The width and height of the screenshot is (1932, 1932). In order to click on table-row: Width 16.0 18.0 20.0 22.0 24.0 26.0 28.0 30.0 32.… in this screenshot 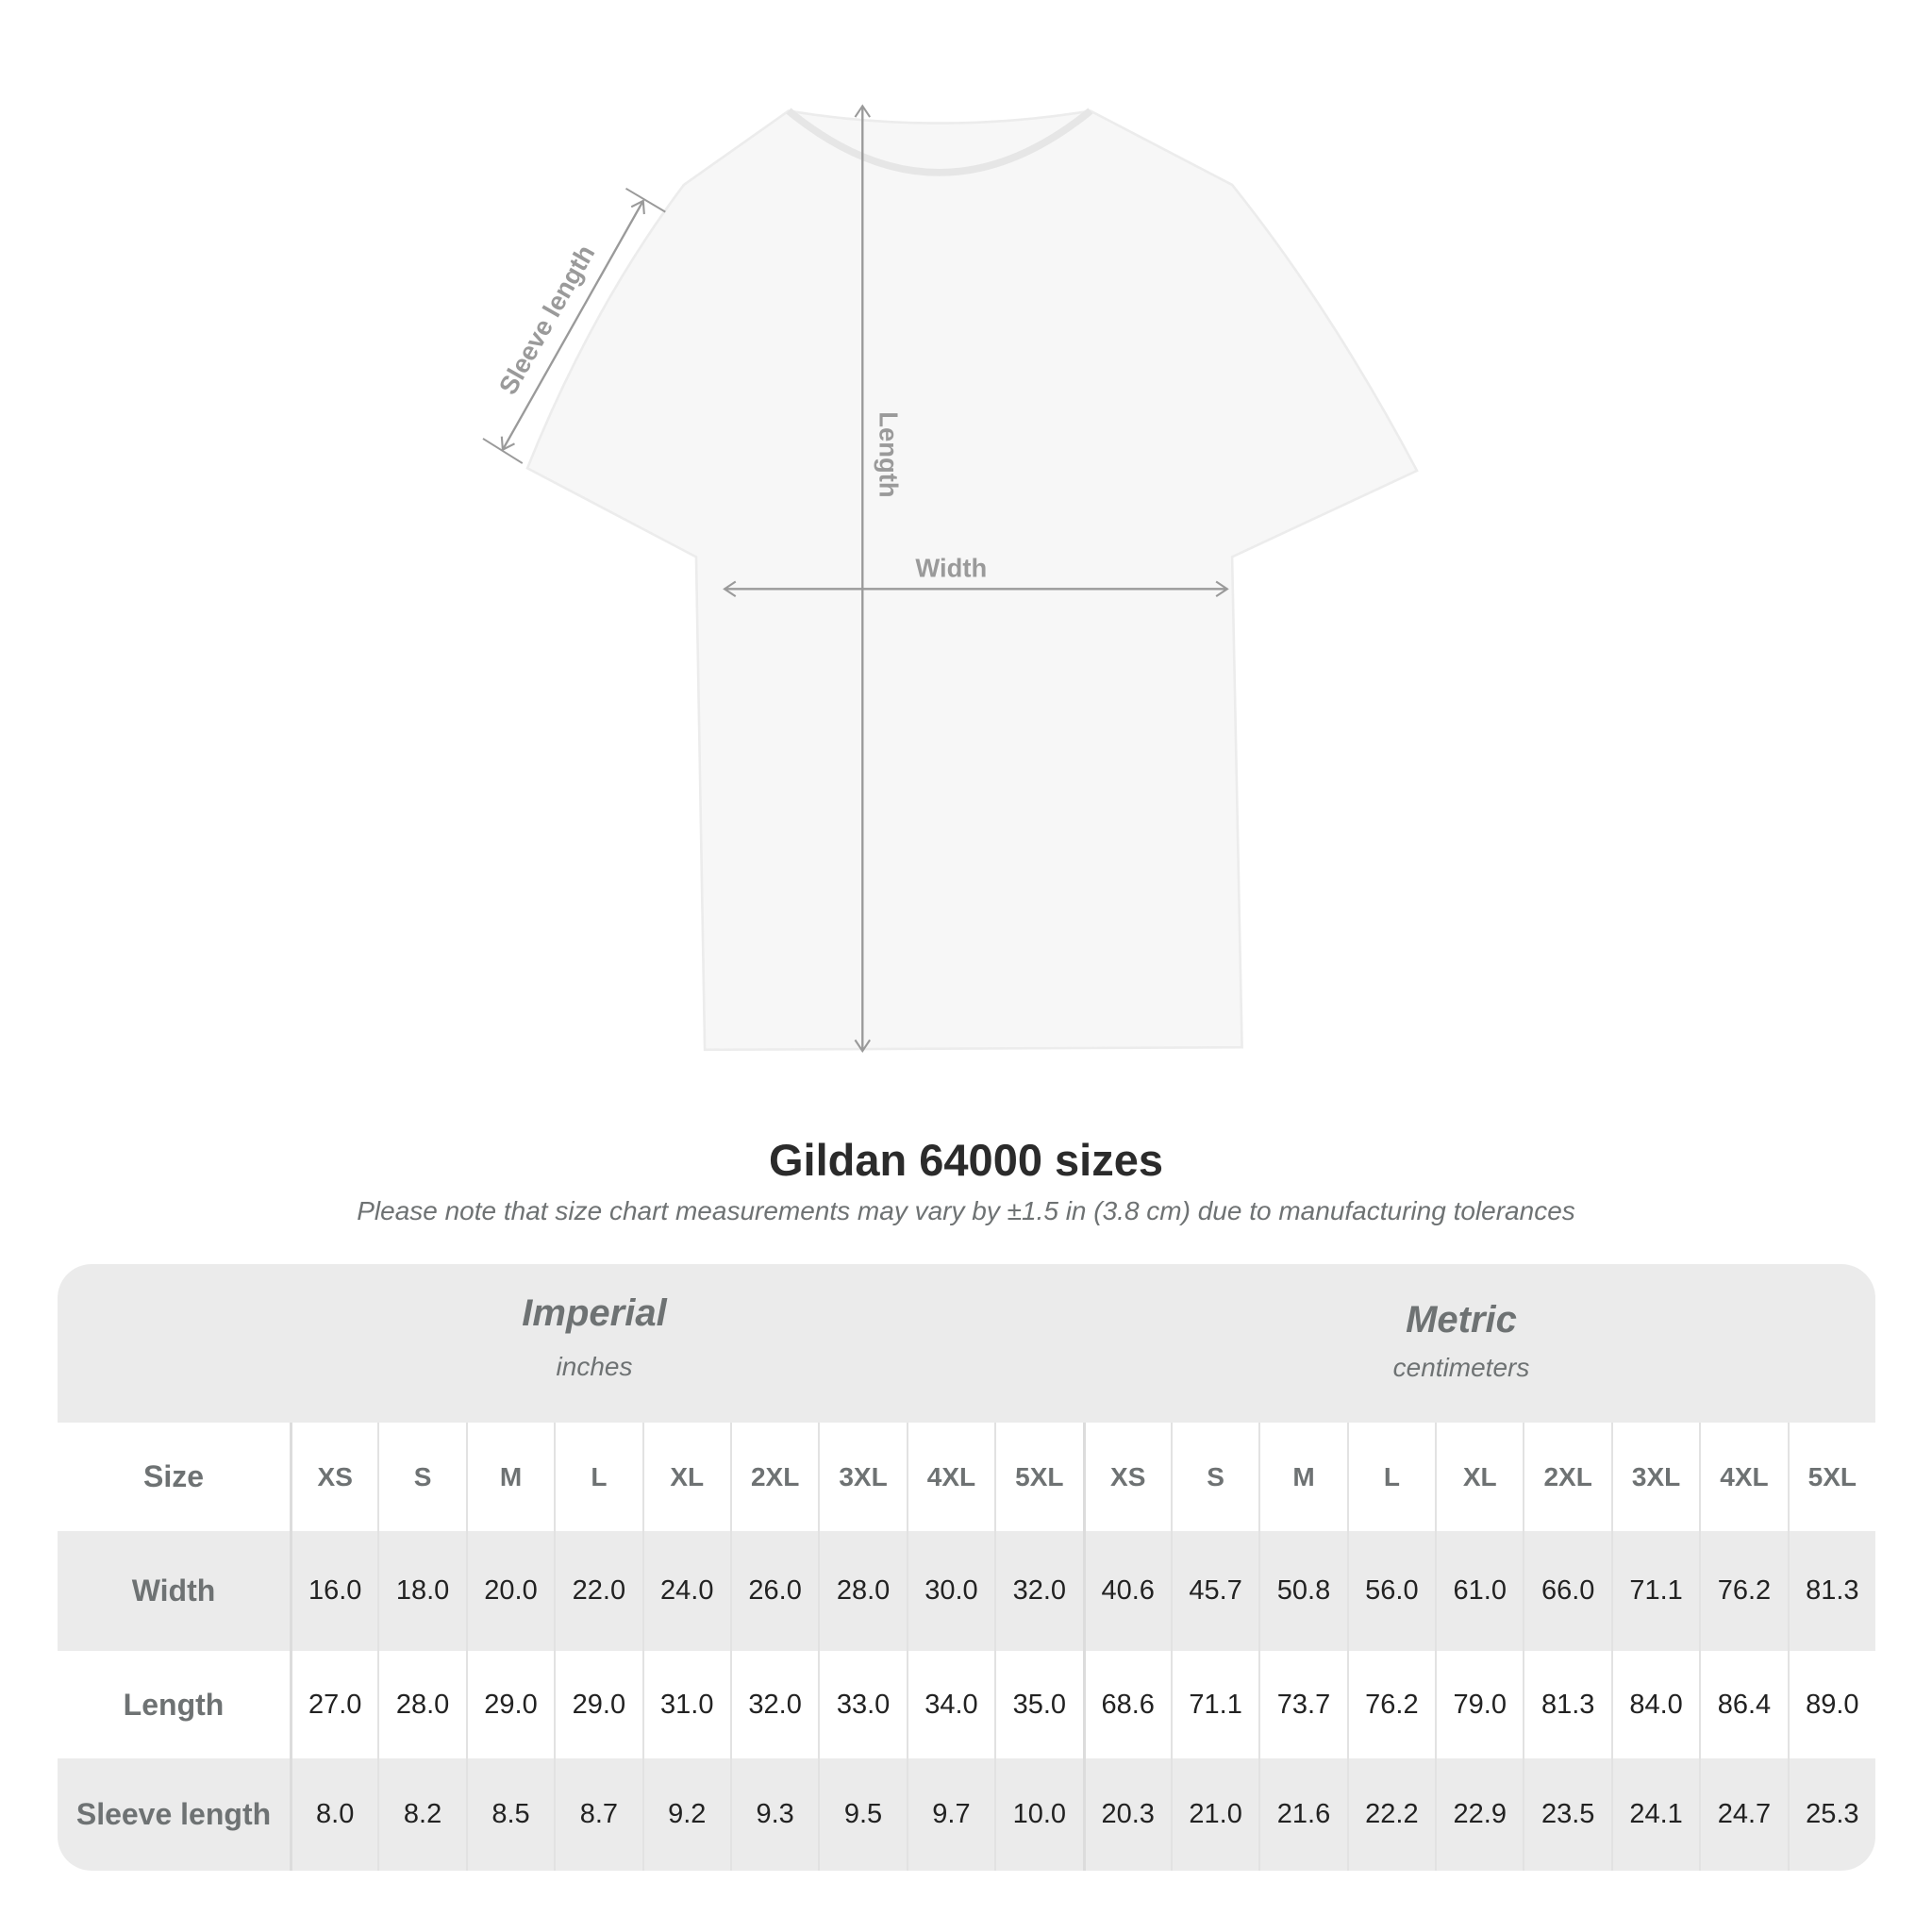, I will do `click(967, 1591)`.